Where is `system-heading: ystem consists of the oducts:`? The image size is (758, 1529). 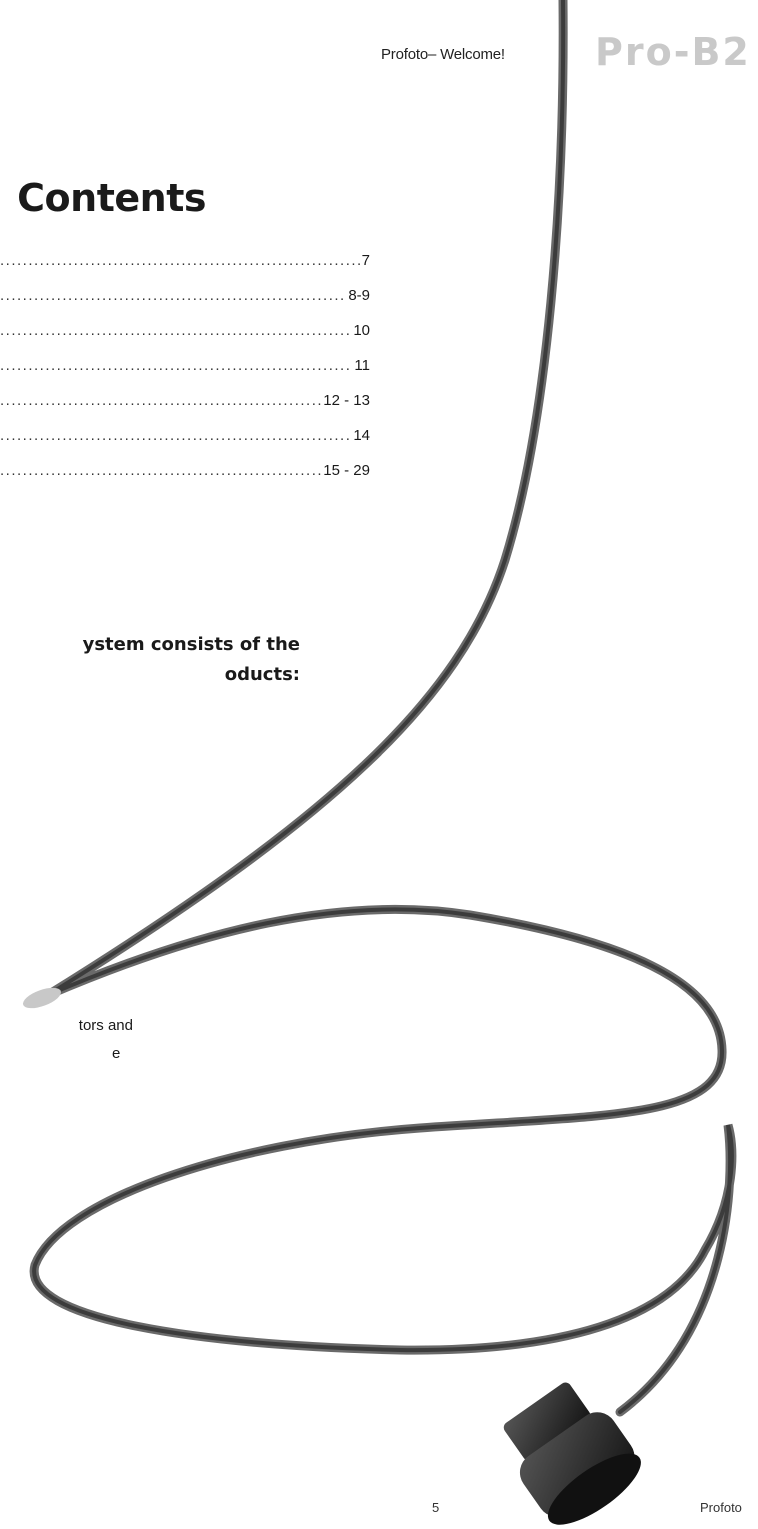
system-heading: ystem consists of the oducts: is located at coordinates (150, 660).